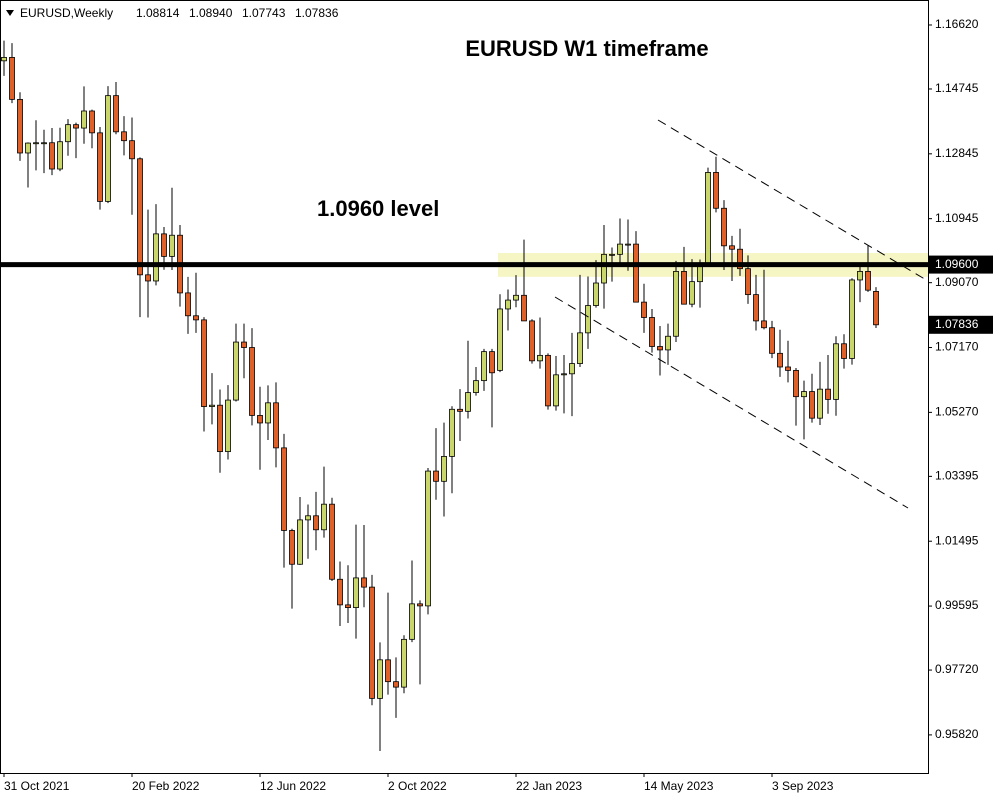  What do you see at coordinates (417, 786) in the screenshot?
I see `x-tick-label: 2 Oct 2022` at bounding box center [417, 786].